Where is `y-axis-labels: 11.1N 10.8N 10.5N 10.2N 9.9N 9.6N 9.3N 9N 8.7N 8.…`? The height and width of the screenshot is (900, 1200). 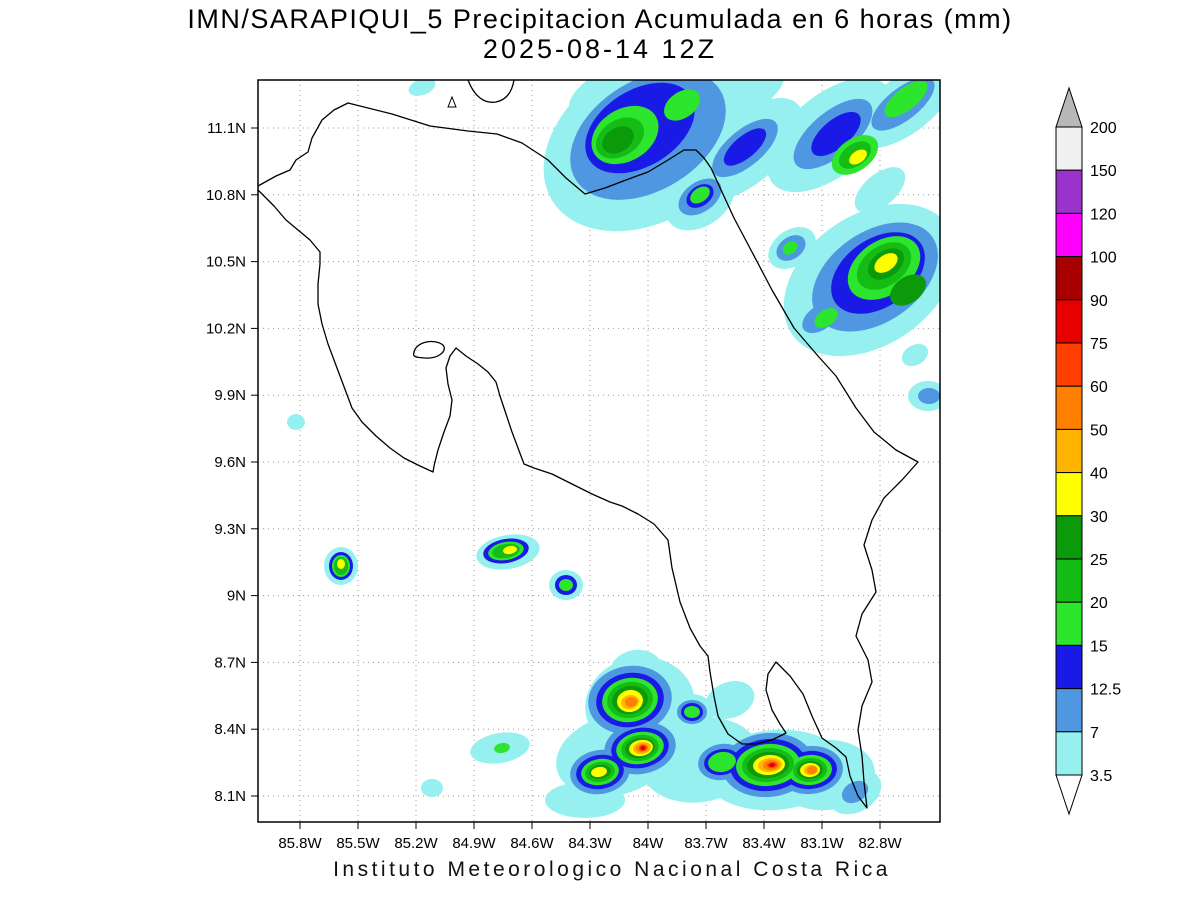
y-axis-labels: 11.1N 10.8N 10.5N 10.2N 9.9N 9.6N 9.3N 9N 8.7N 8.… is located at coordinates (226, 462).